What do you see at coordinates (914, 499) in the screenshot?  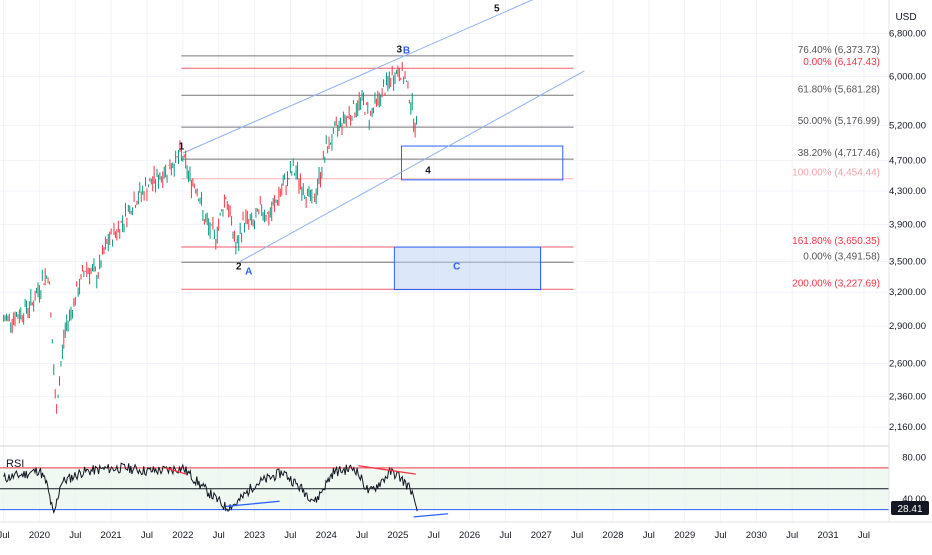 I see `rsi-tick-label: 40.00` at bounding box center [914, 499].